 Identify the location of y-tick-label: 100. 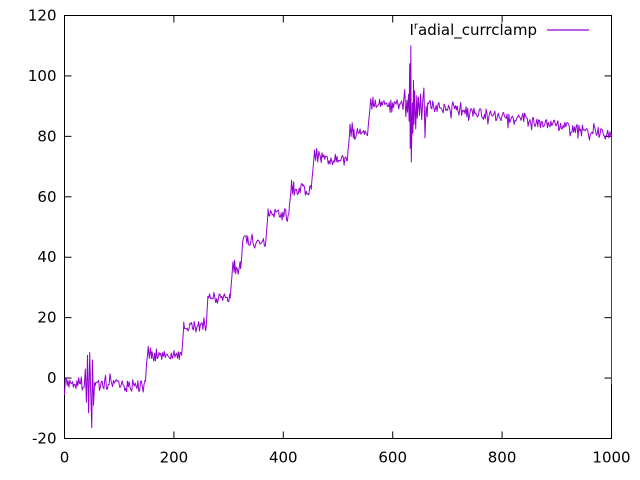
(42, 76).